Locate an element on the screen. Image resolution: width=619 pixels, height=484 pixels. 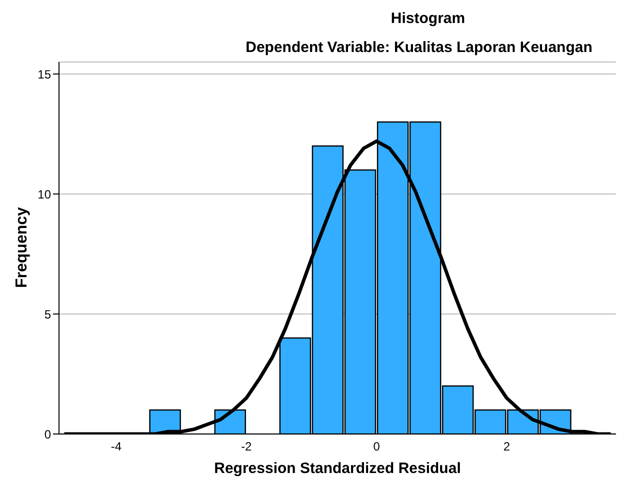
y-tick-label: 5 is located at coordinates (48, 314).